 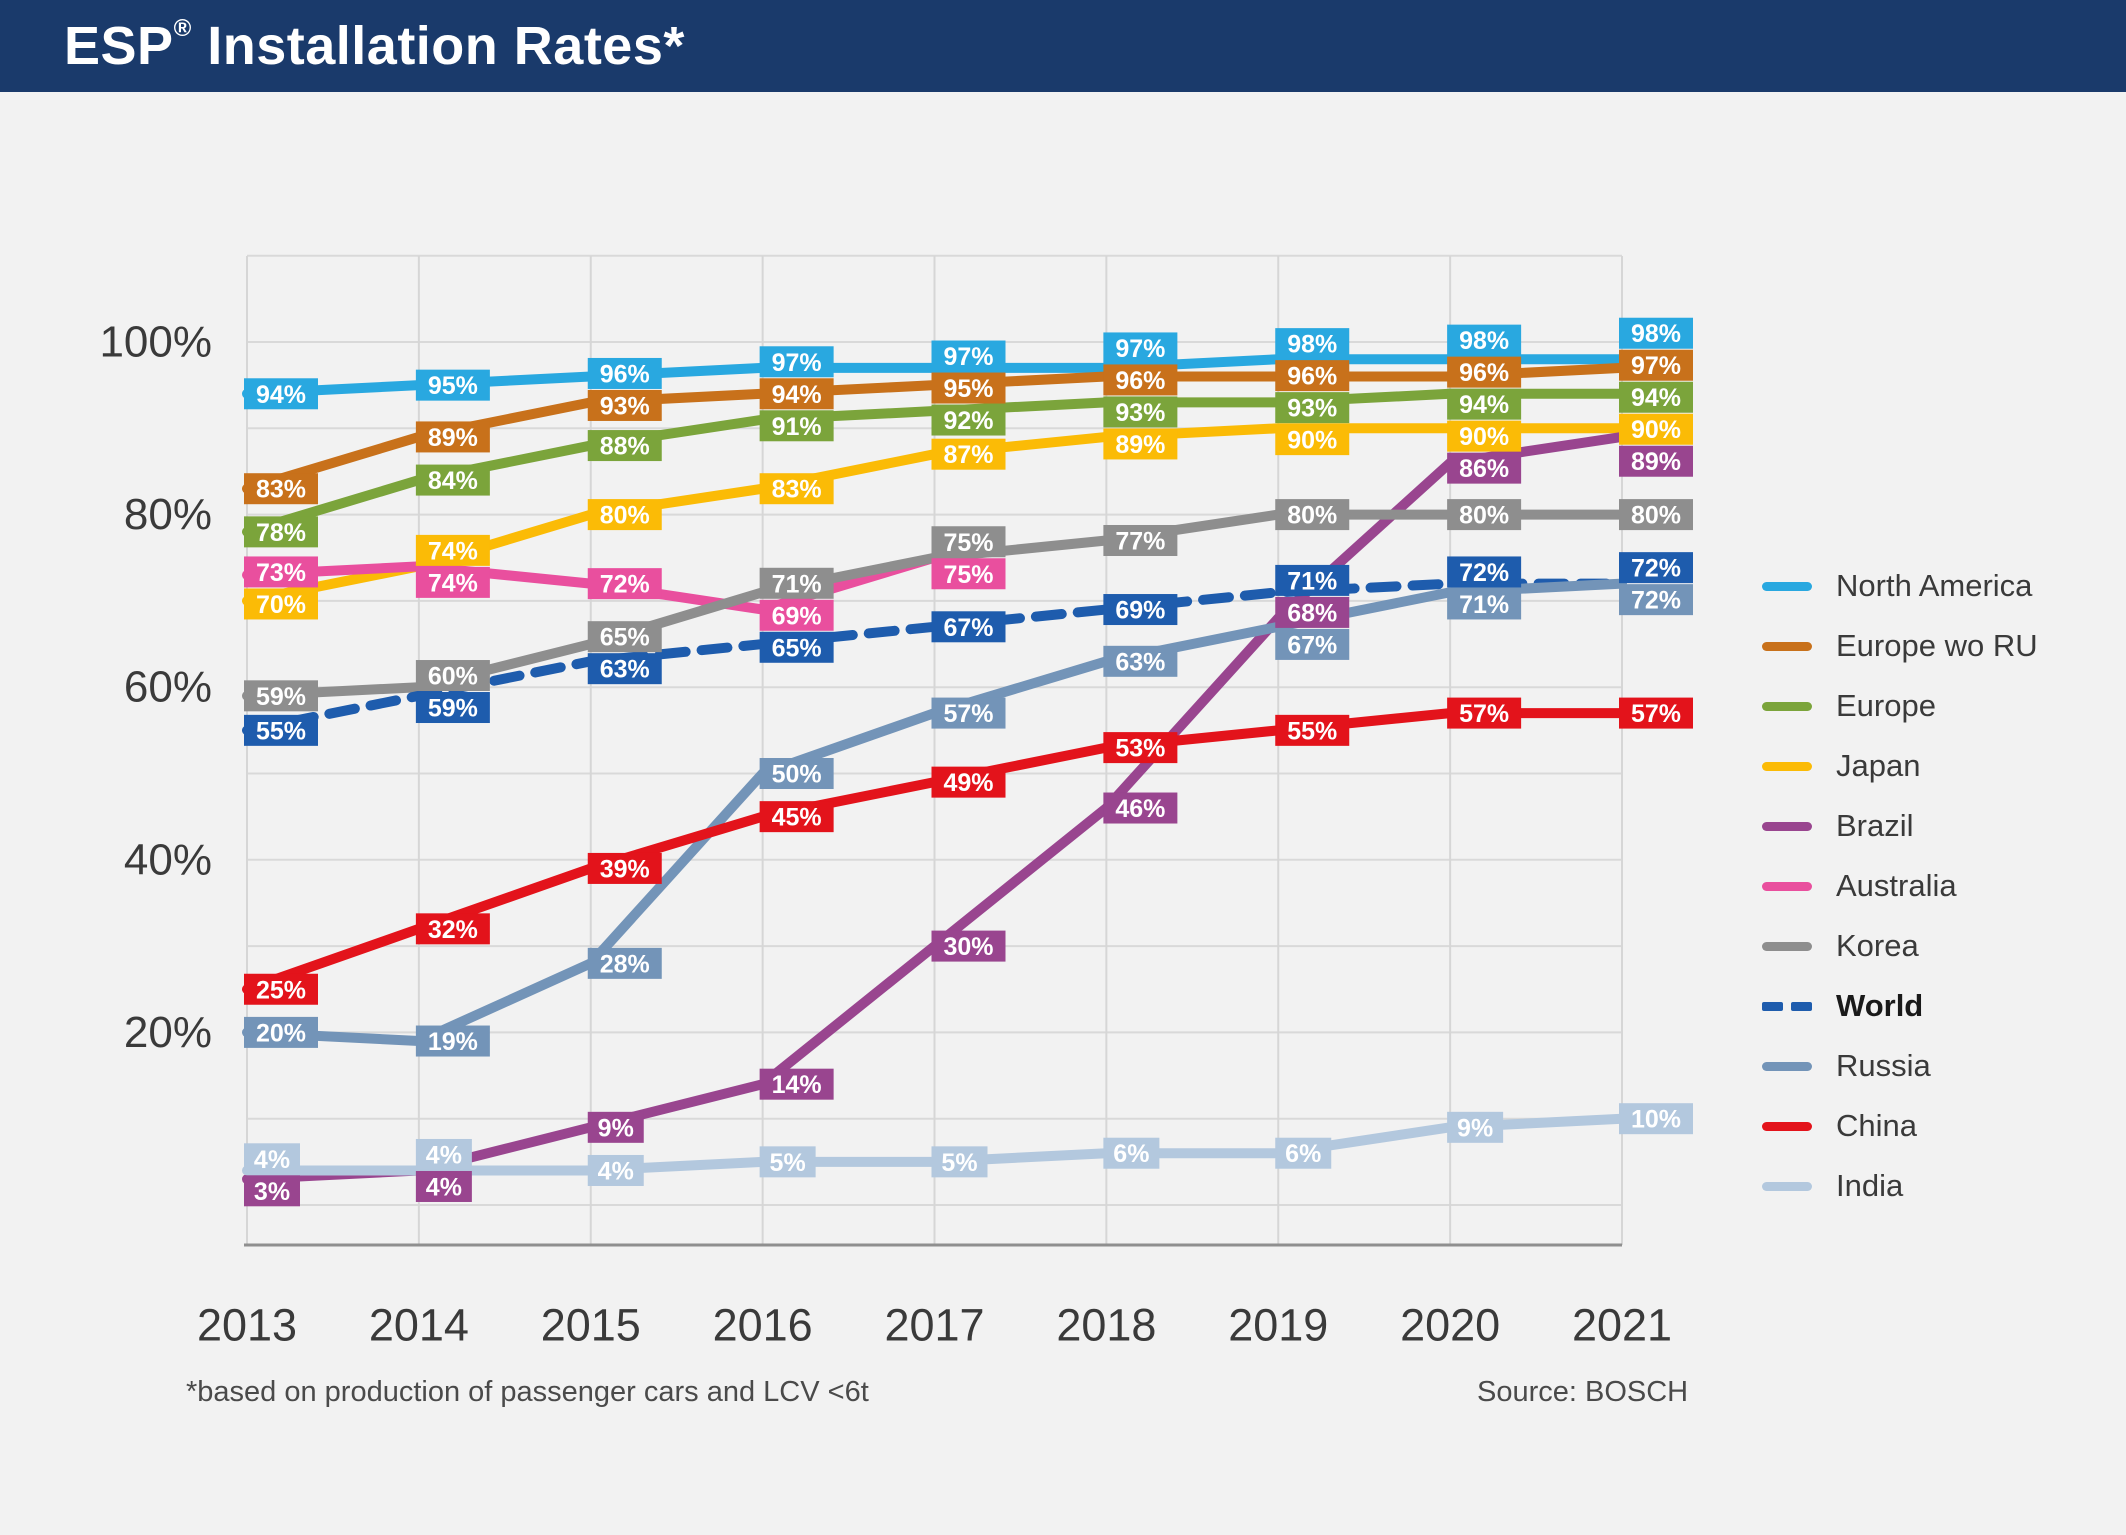 What do you see at coordinates (453, 1042) in the screenshot?
I see `data-label-text: 19%` at bounding box center [453, 1042].